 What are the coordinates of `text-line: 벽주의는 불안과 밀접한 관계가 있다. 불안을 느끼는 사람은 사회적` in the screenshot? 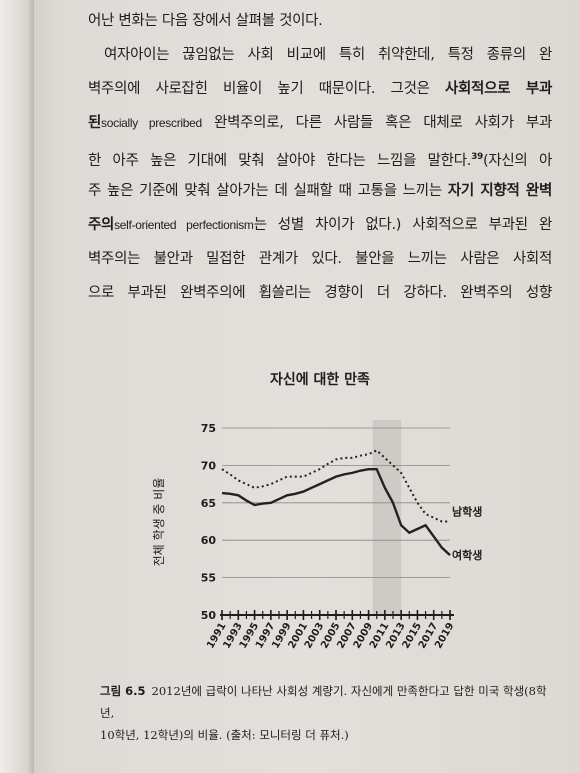 It's located at (320, 261).